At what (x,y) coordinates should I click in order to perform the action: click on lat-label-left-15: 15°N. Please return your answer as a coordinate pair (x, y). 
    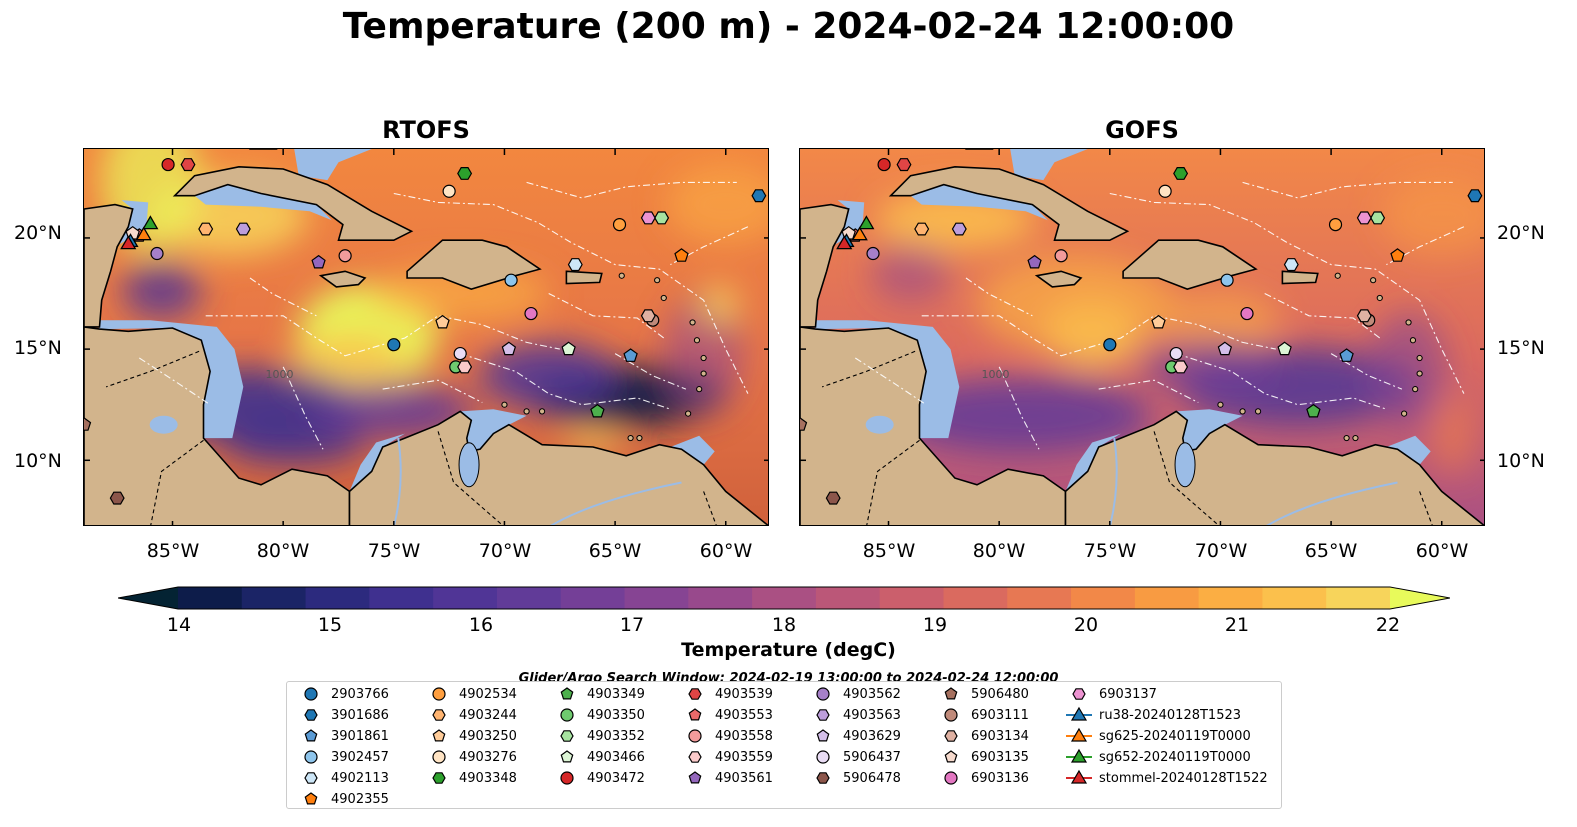
    Looking at the image, I should click on (38, 348).